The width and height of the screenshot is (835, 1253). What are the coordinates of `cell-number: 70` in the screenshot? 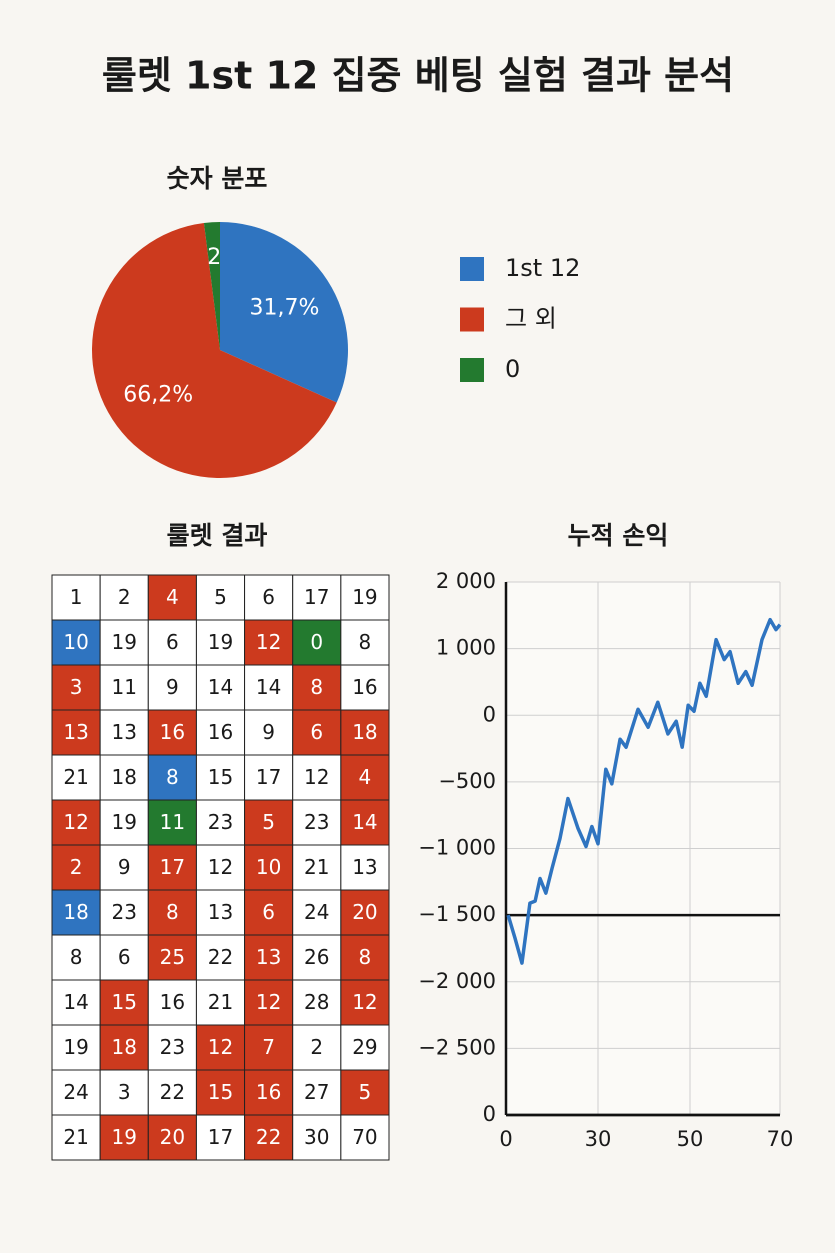 It's located at (364, 1137).